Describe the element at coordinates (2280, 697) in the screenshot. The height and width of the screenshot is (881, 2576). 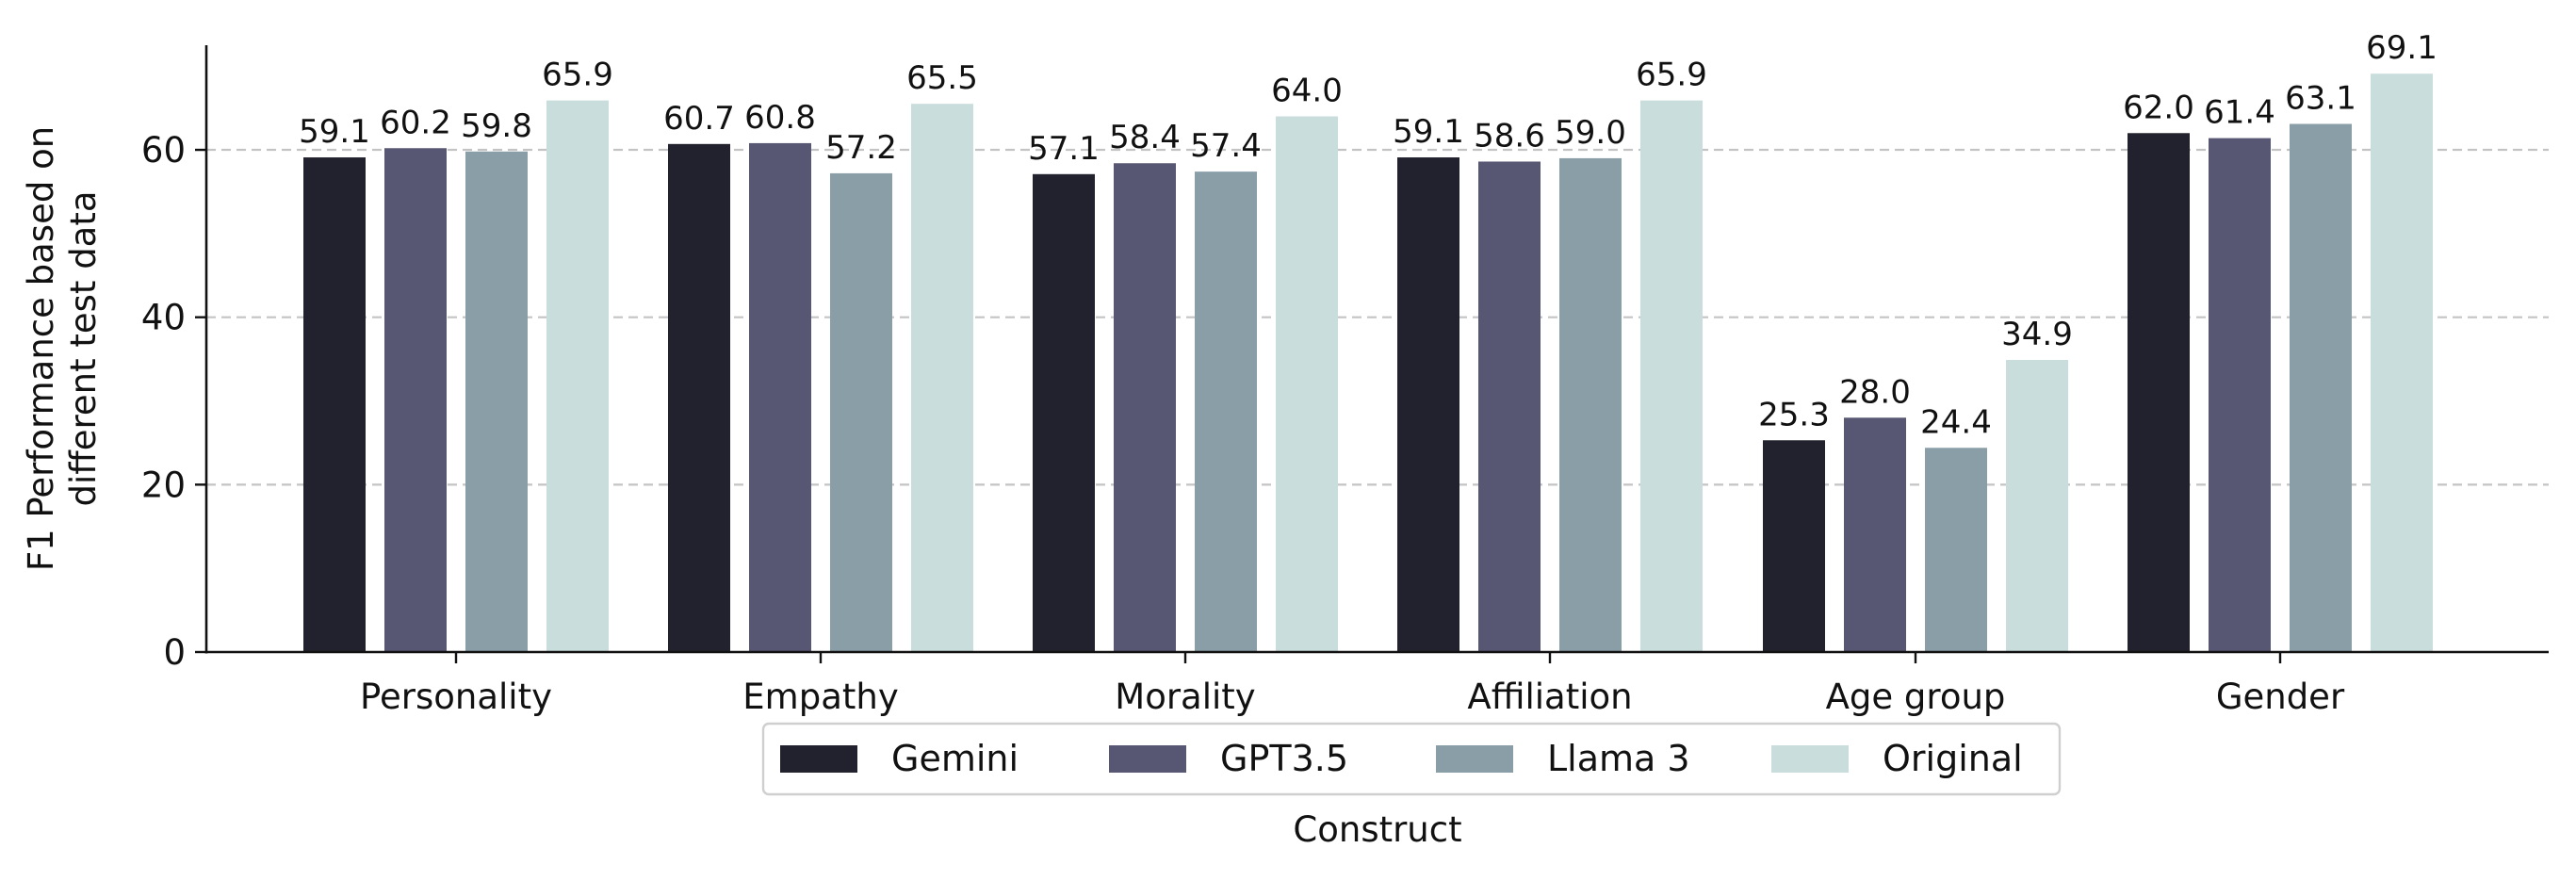
I see `x-tick-label-gender: Gender` at that location.